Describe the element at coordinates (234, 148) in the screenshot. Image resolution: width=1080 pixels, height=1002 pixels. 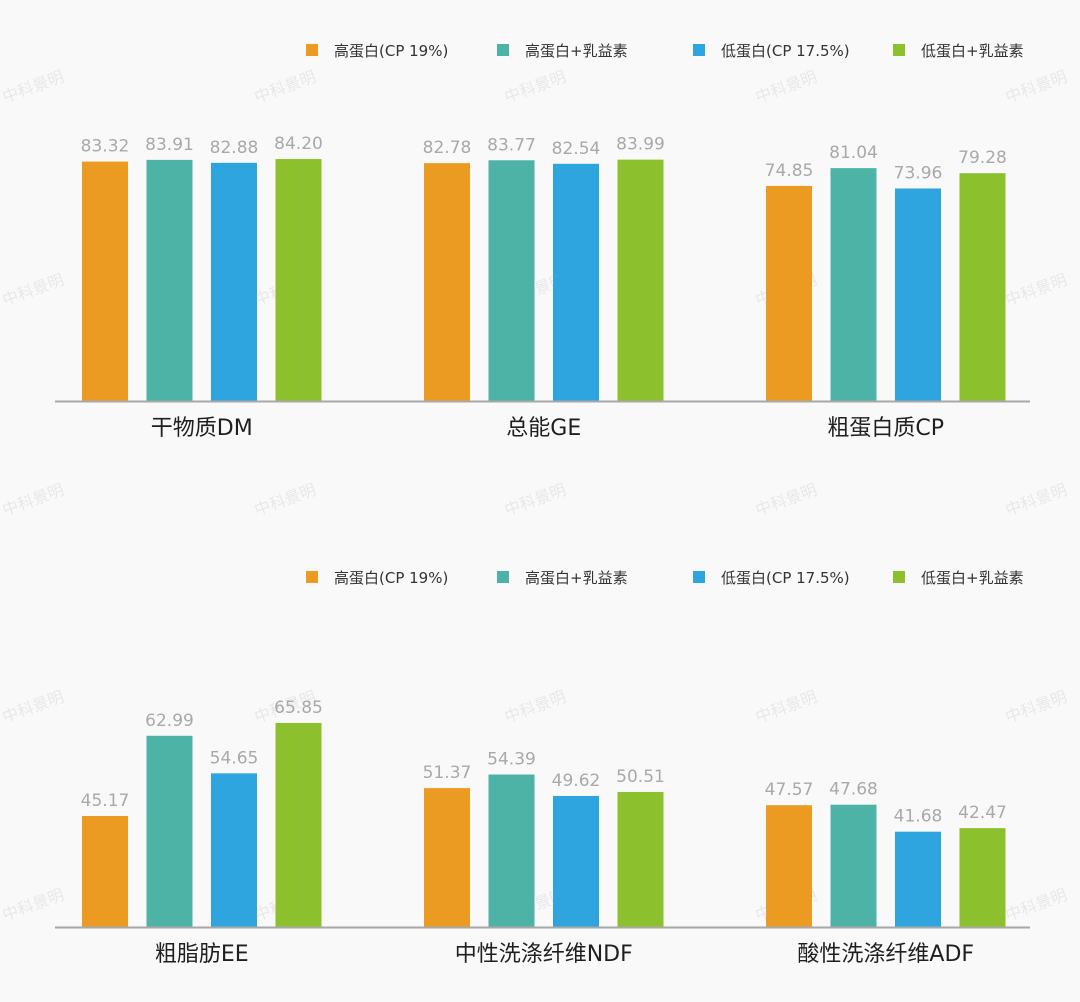
I see `data-label: 82.88` at that location.